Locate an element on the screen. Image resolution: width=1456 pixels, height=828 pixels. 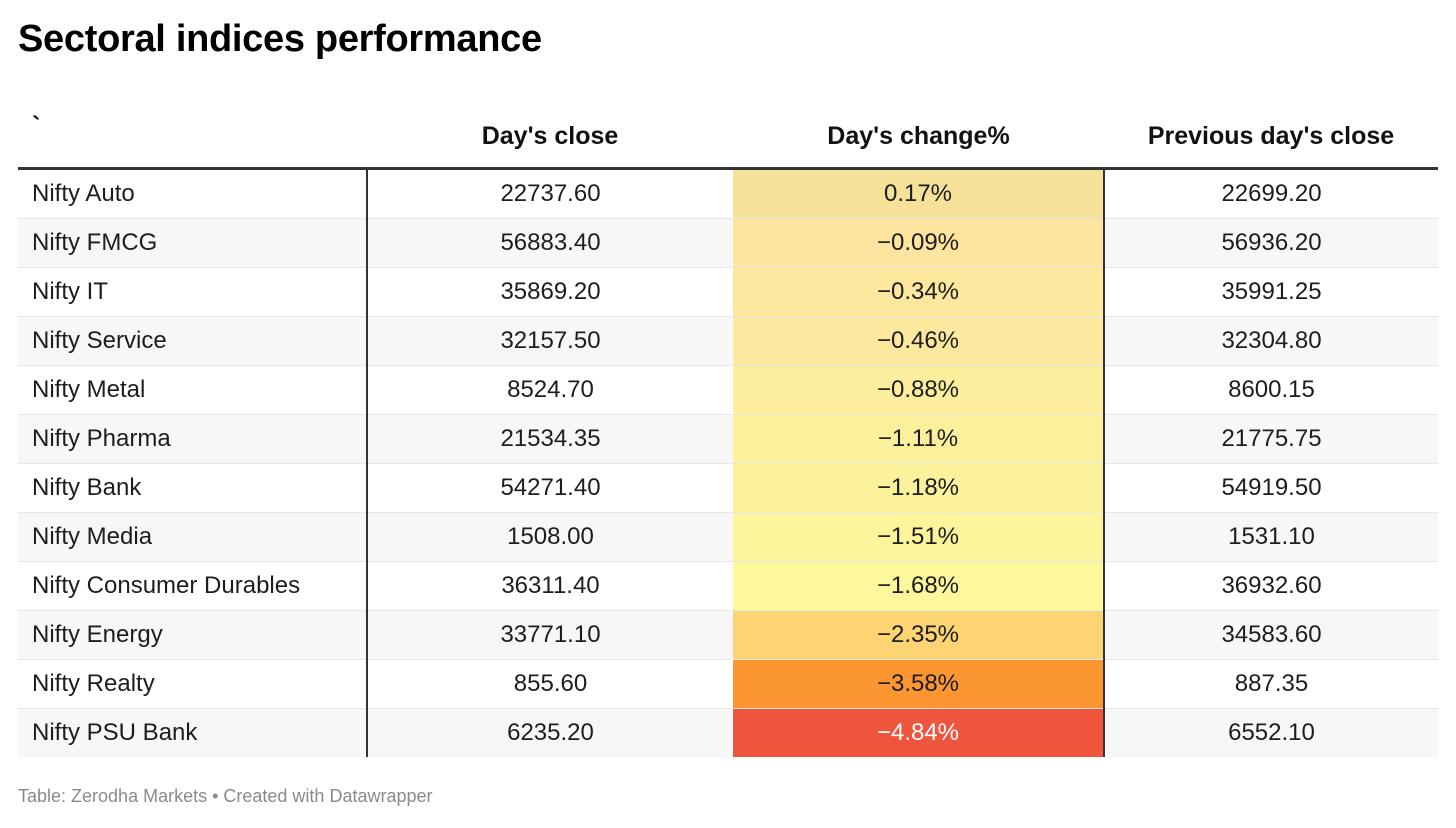
index-name-cell: Nifty Service is located at coordinates (193, 341).